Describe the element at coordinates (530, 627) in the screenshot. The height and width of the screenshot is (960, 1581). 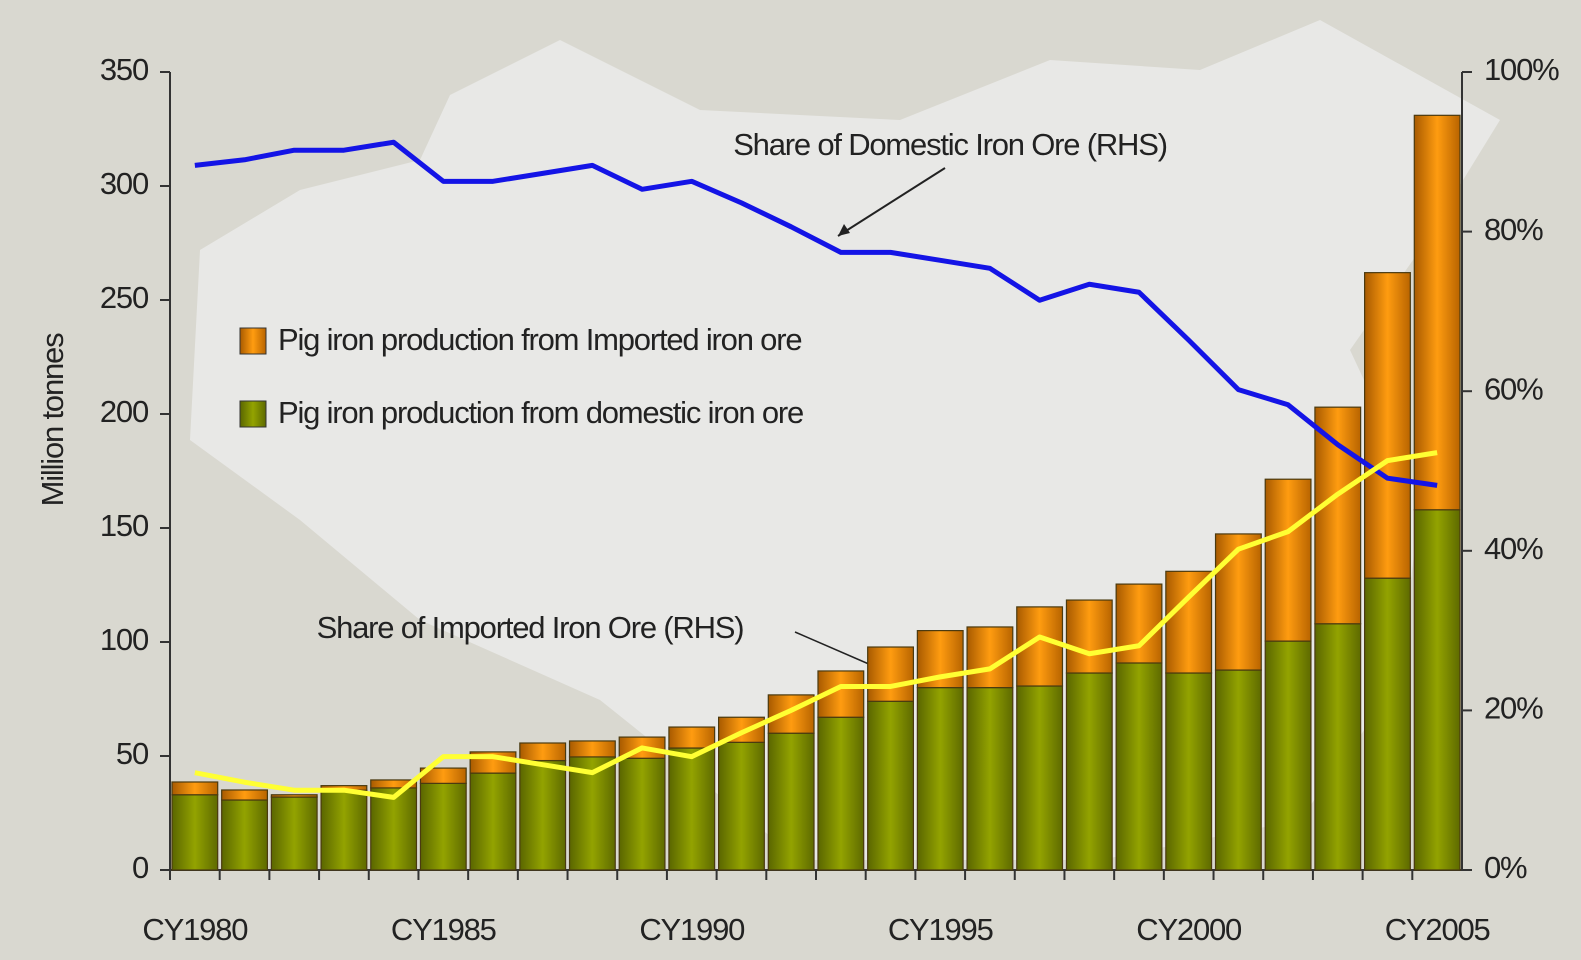
I see `annotation: Share of Imported Iron Ore (RHS)` at that location.